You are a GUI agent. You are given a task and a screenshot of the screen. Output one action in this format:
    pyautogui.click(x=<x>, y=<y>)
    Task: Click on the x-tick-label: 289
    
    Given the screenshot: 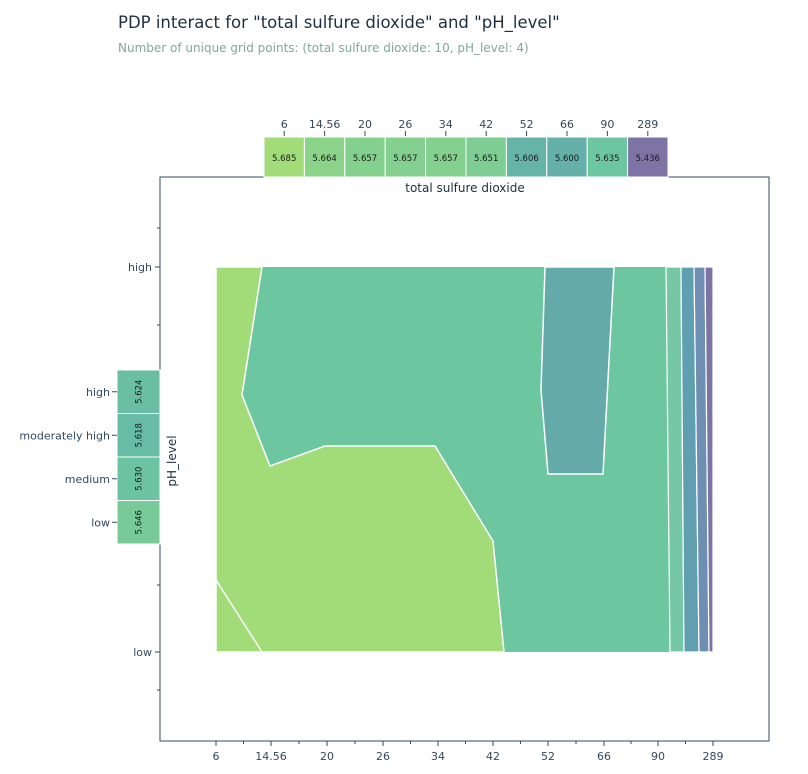 What is the action you would take?
    pyautogui.click(x=713, y=756)
    